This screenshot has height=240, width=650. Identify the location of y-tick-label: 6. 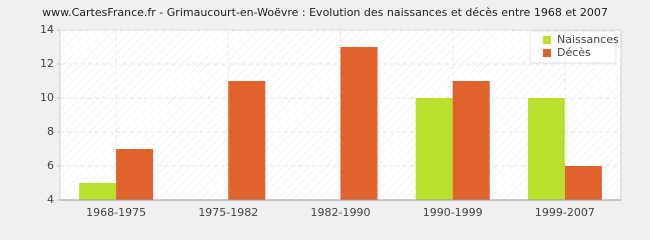
(50, 165).